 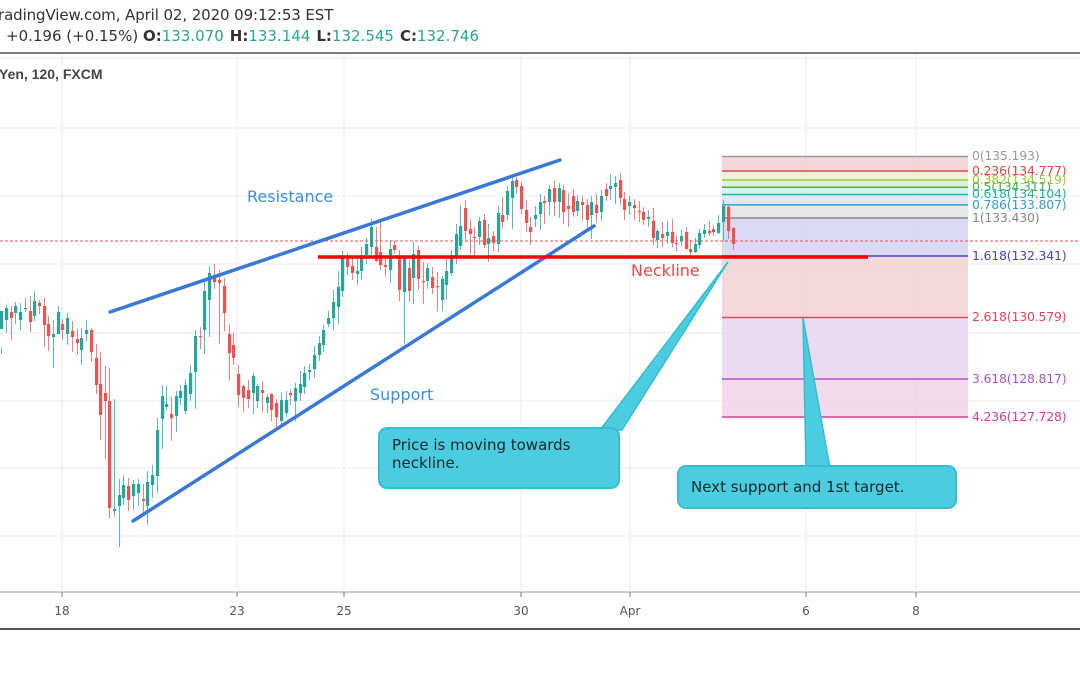 I want to click on time-tick-apr: Apr, so click(x=630, y=611).